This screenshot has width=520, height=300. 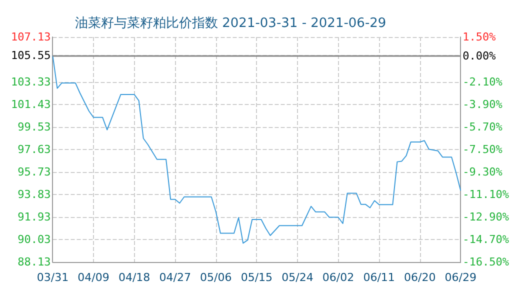 What do you see at coordinates (338, 277) in the screenshot?
I see `x-tick-label: 06/02` at bounding box center [338, 277].